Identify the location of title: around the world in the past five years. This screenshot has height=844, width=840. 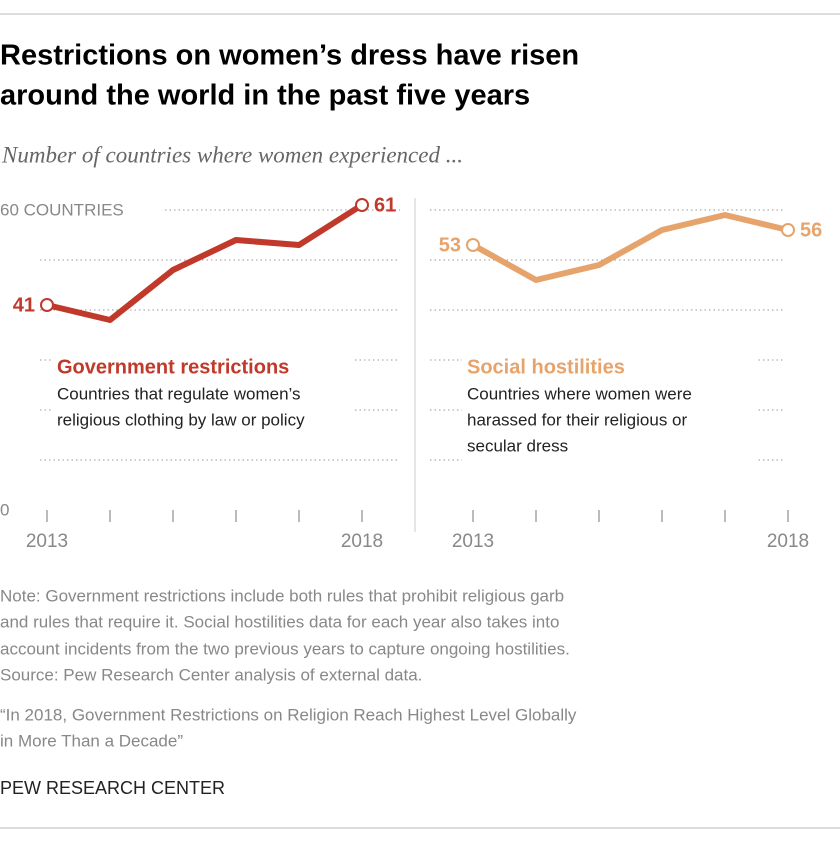
(265, 96).